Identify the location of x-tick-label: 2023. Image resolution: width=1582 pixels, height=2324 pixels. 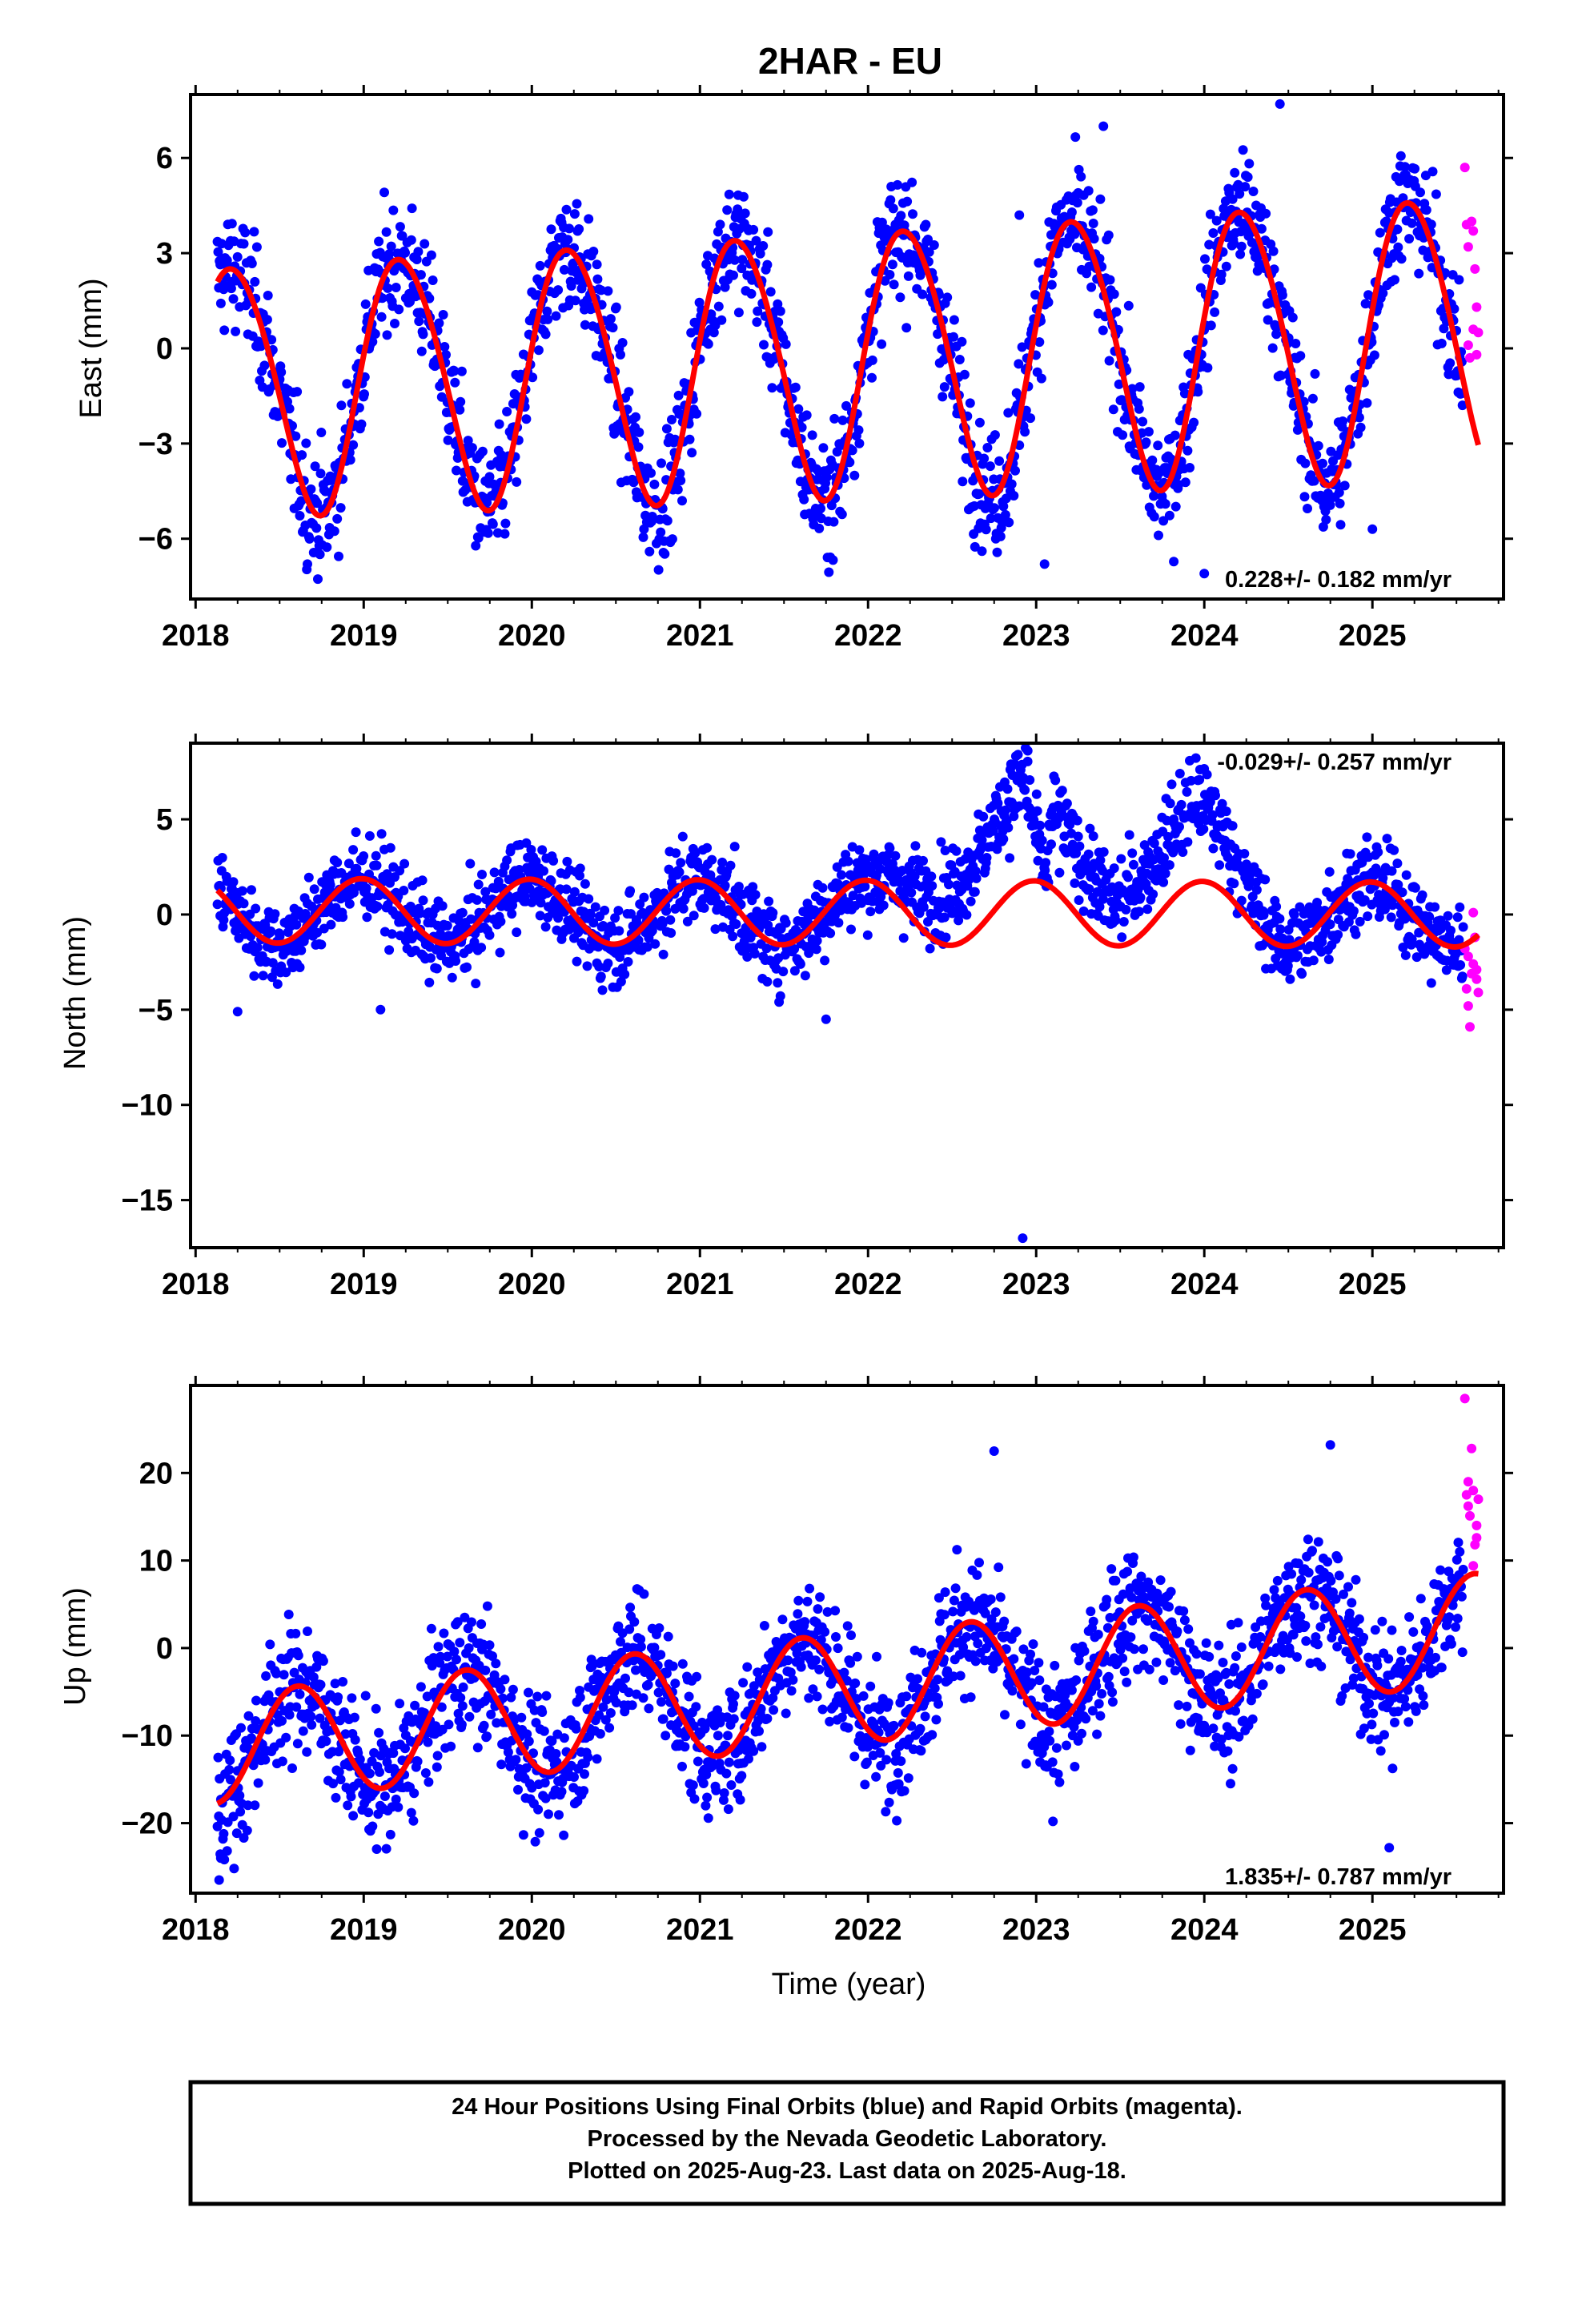
(1036, 1284).